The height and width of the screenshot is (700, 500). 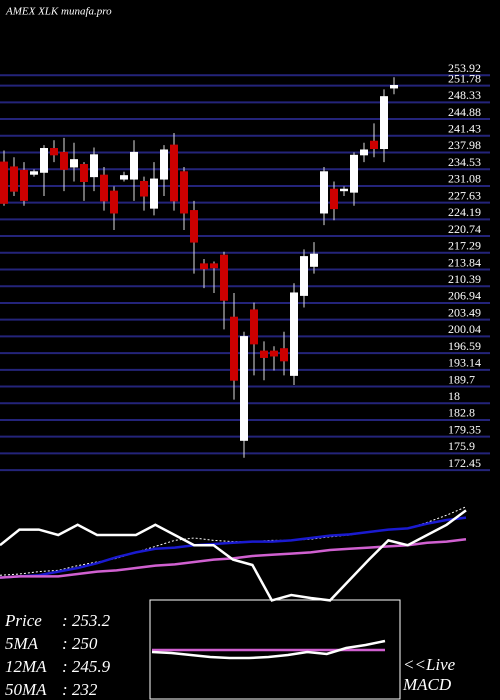 I want to click on y-tick-label: 234.53, so click(x=464, y=162).